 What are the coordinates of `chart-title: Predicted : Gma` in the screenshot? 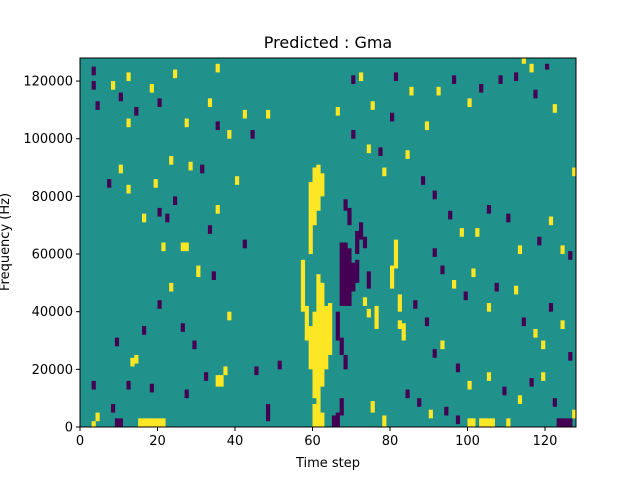 It's located at (328, 42).